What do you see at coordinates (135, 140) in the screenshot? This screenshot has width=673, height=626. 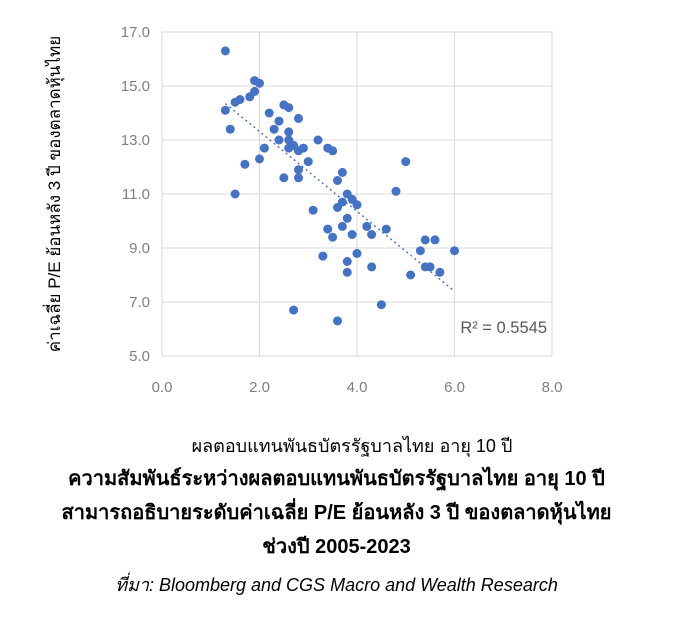 I see `y-axis-tick-label: 13.0` at bounding box center [135, 140].